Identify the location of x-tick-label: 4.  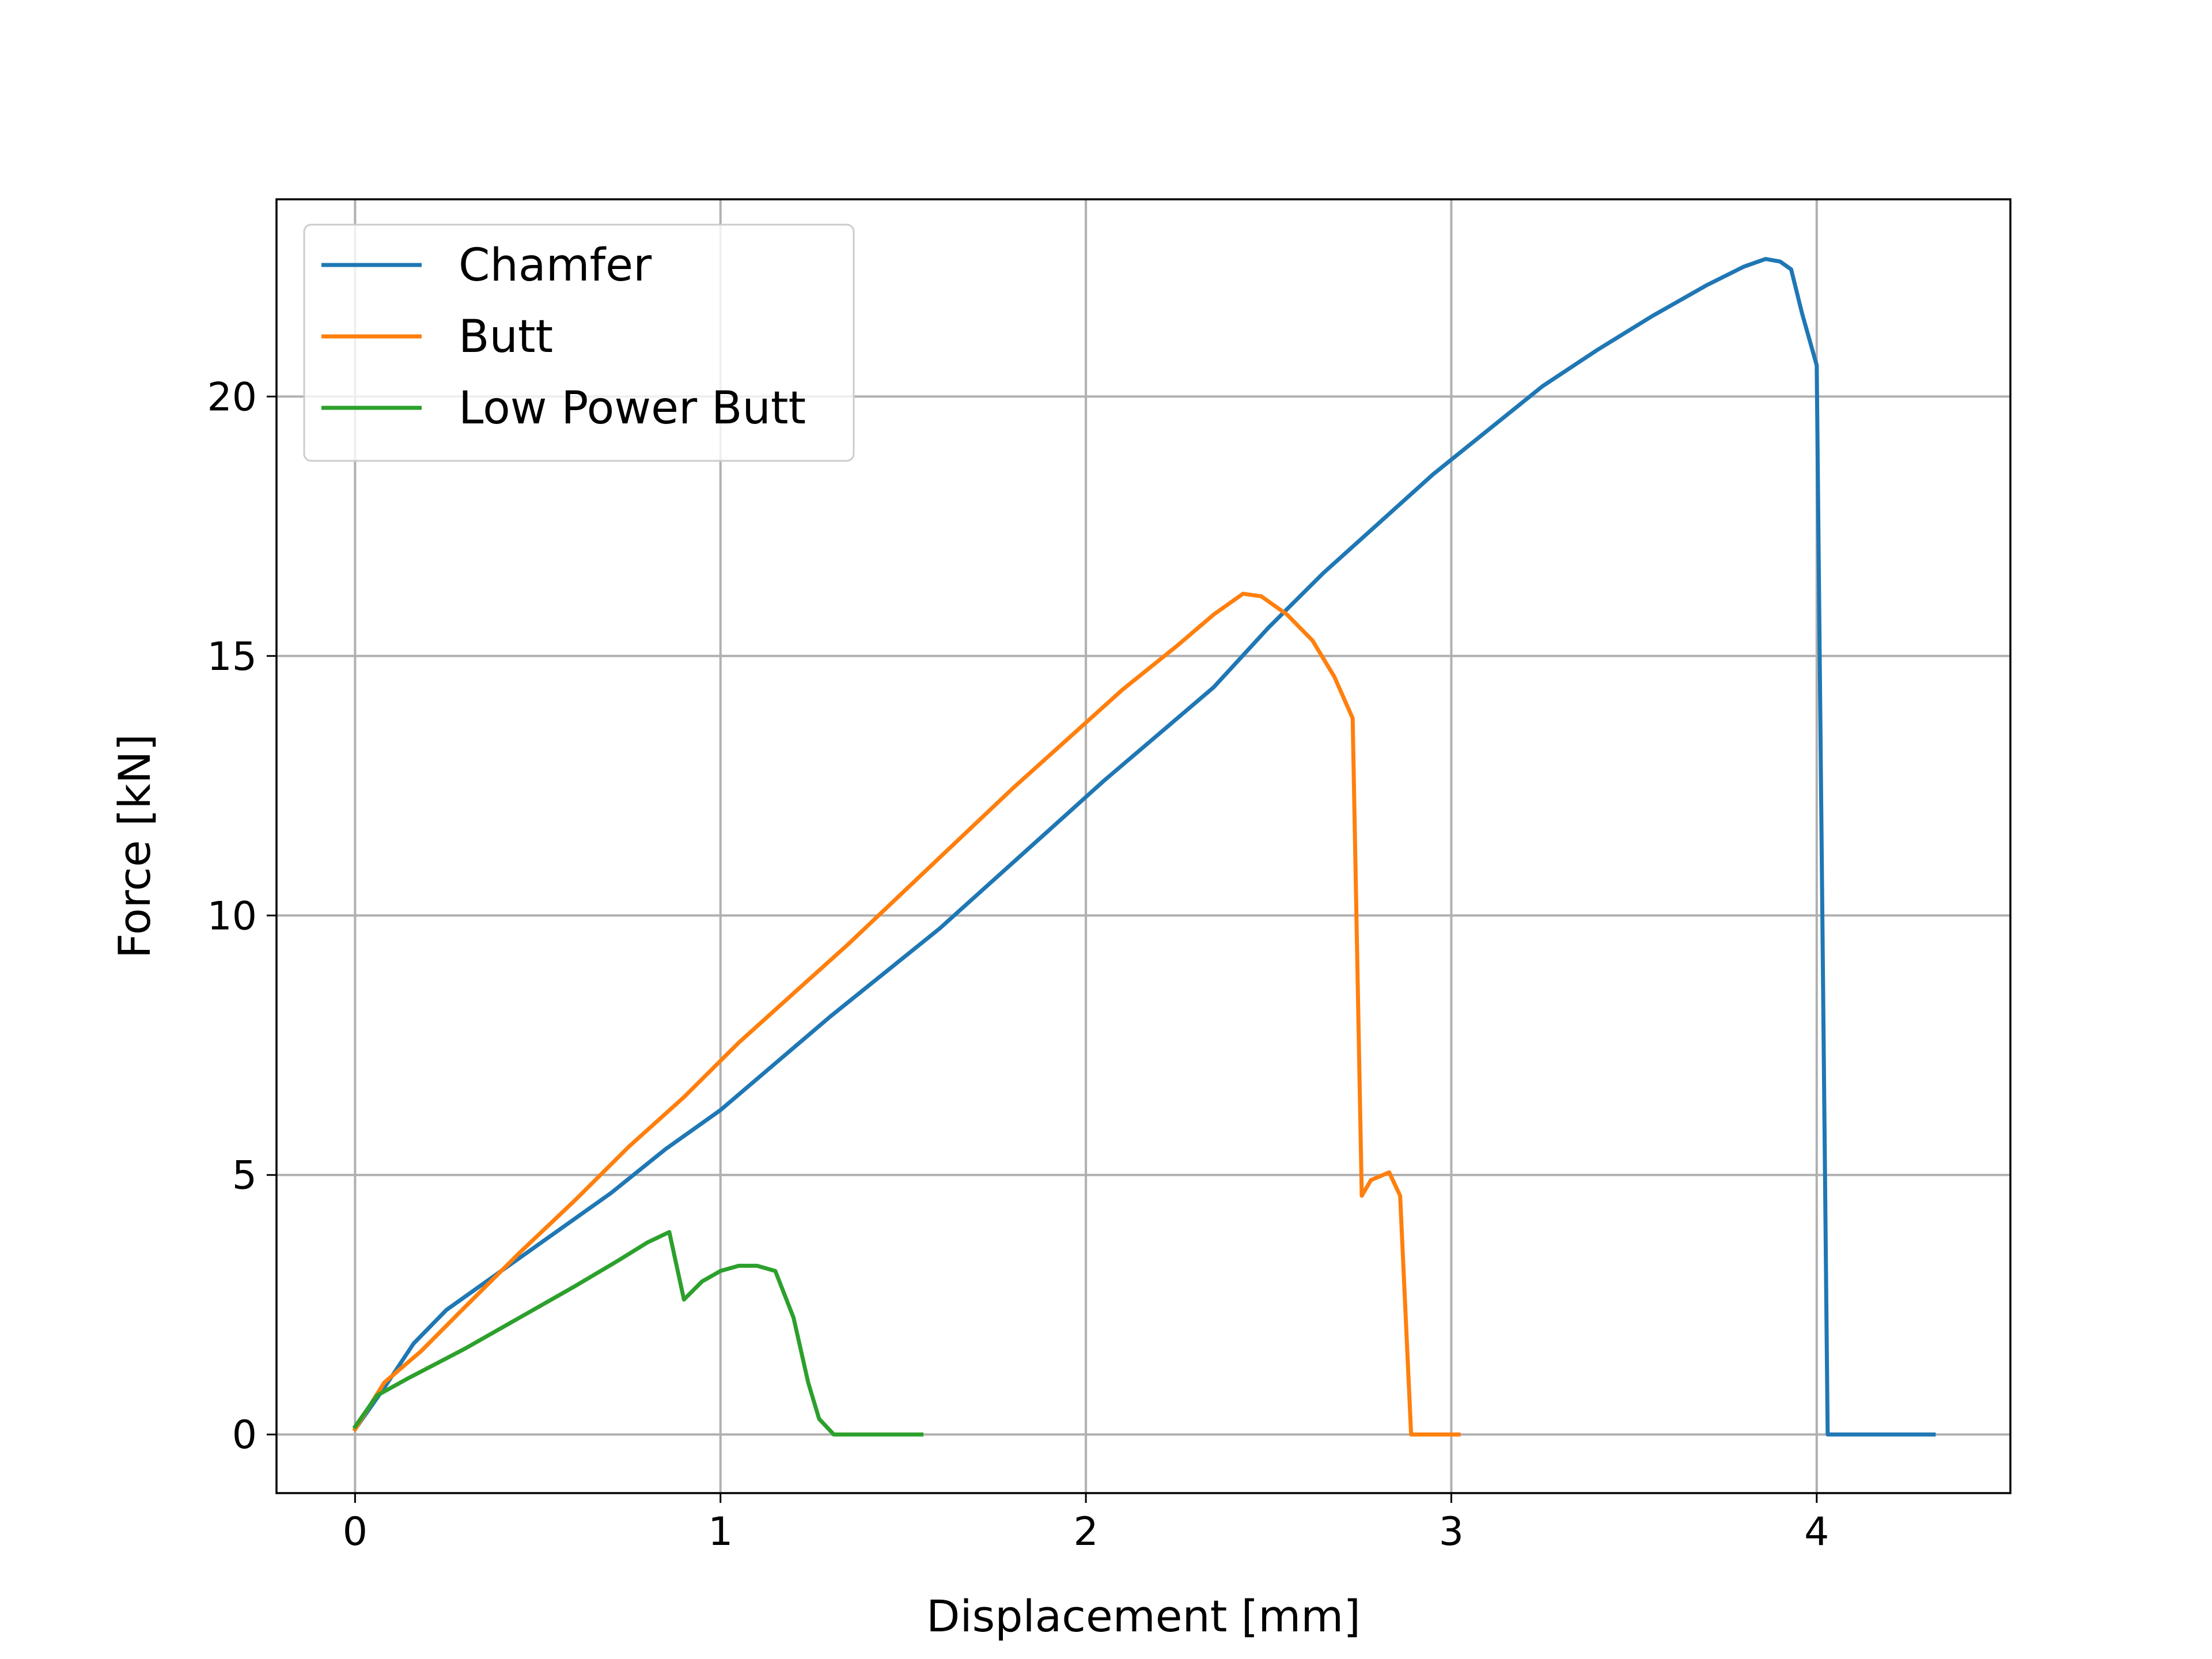
(1816, 1532).